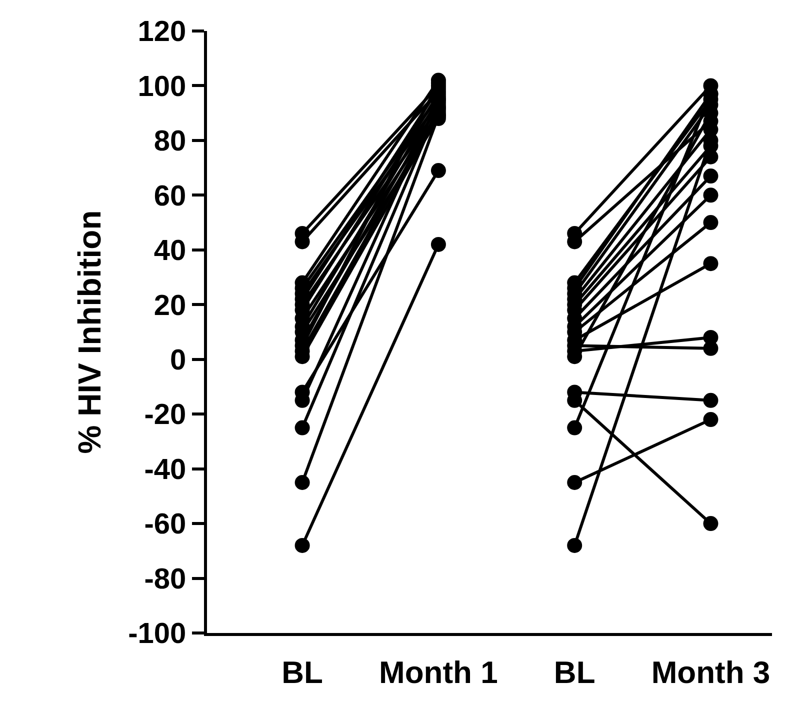 The width and height of the screenshot is (812, 709). Describe the element at coordinates (165, 415) in the screenshot. I see `y-tick-label: -20` at that location.